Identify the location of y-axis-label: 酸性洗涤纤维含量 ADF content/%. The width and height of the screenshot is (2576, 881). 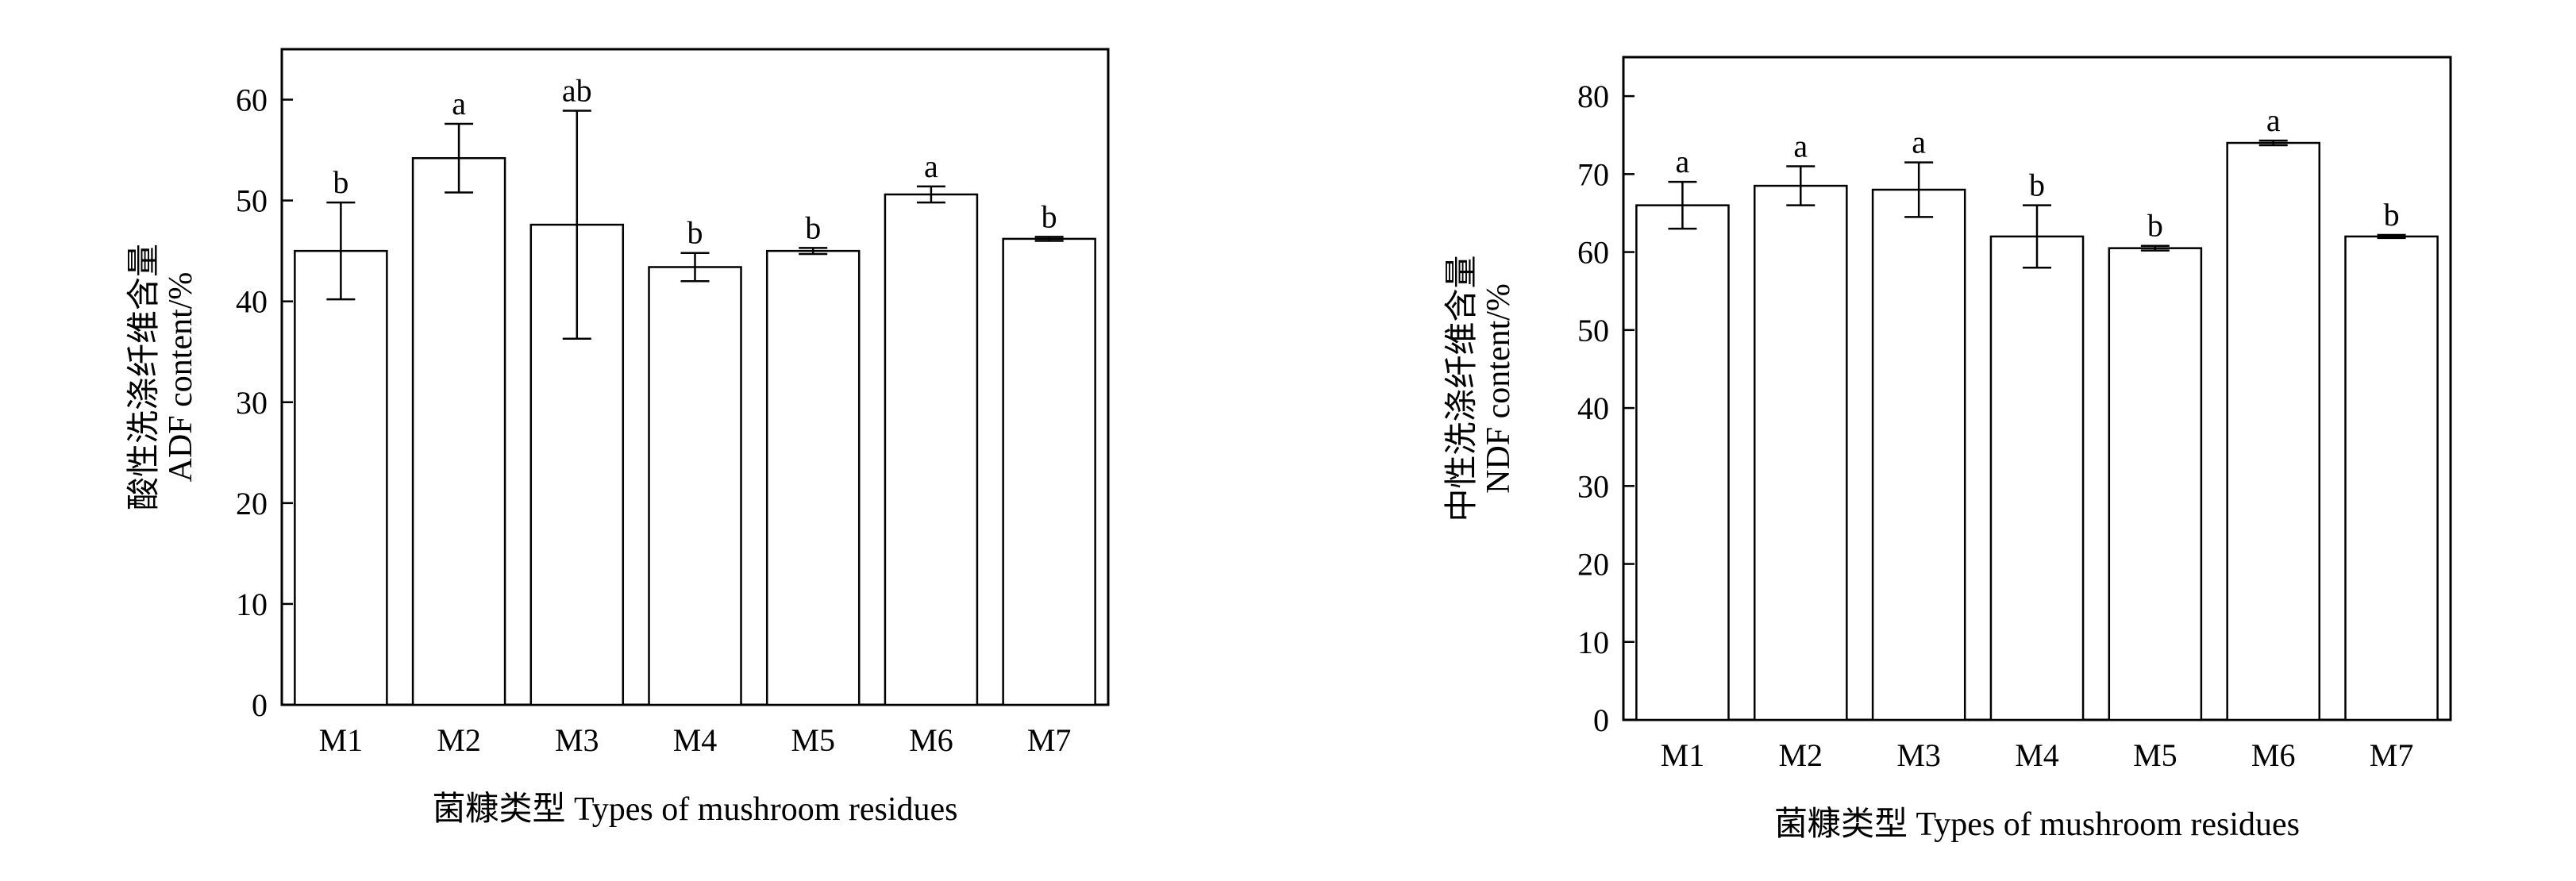
(162, 377).